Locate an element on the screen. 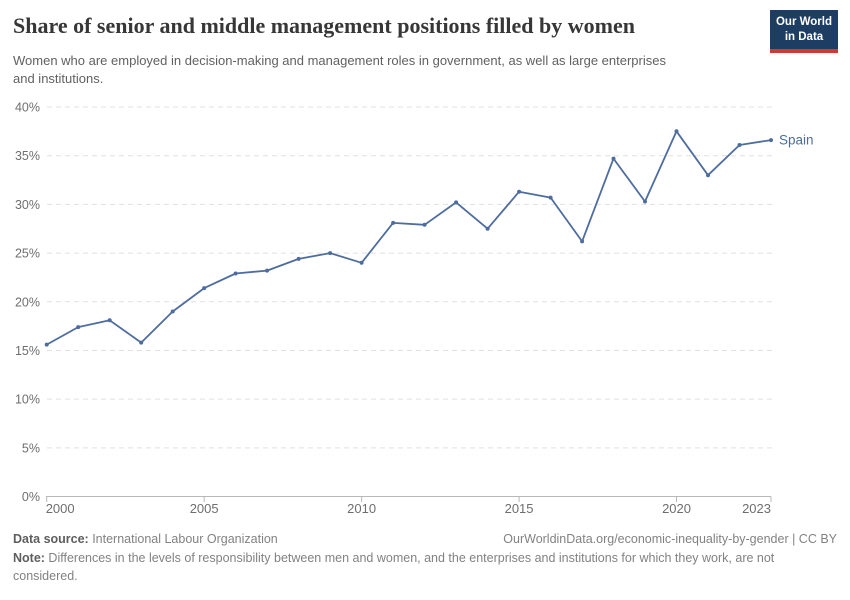  y-tick-label: 25% is located at coordinates (27, 254).